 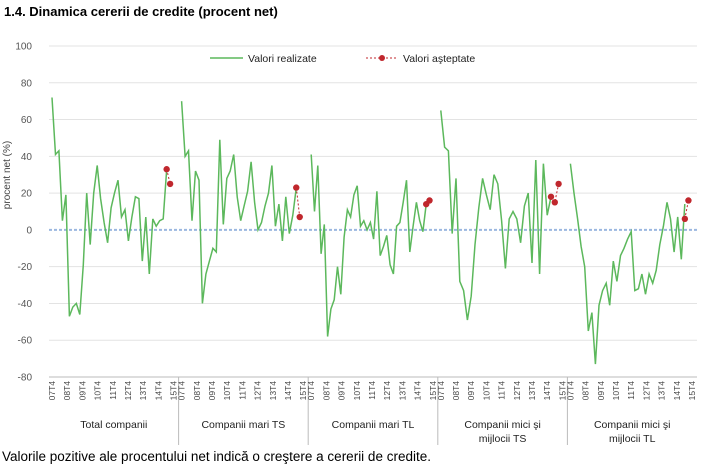 I want to click on y-tick-label: 60, so click(x=27, y=120).